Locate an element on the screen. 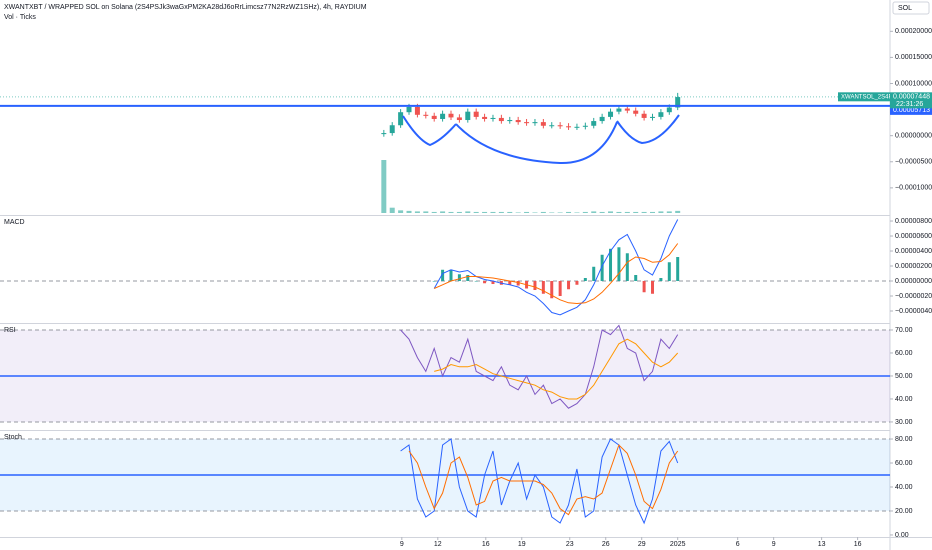  y-tick-label: −0.00010000 is located at coordinates (913, 188).